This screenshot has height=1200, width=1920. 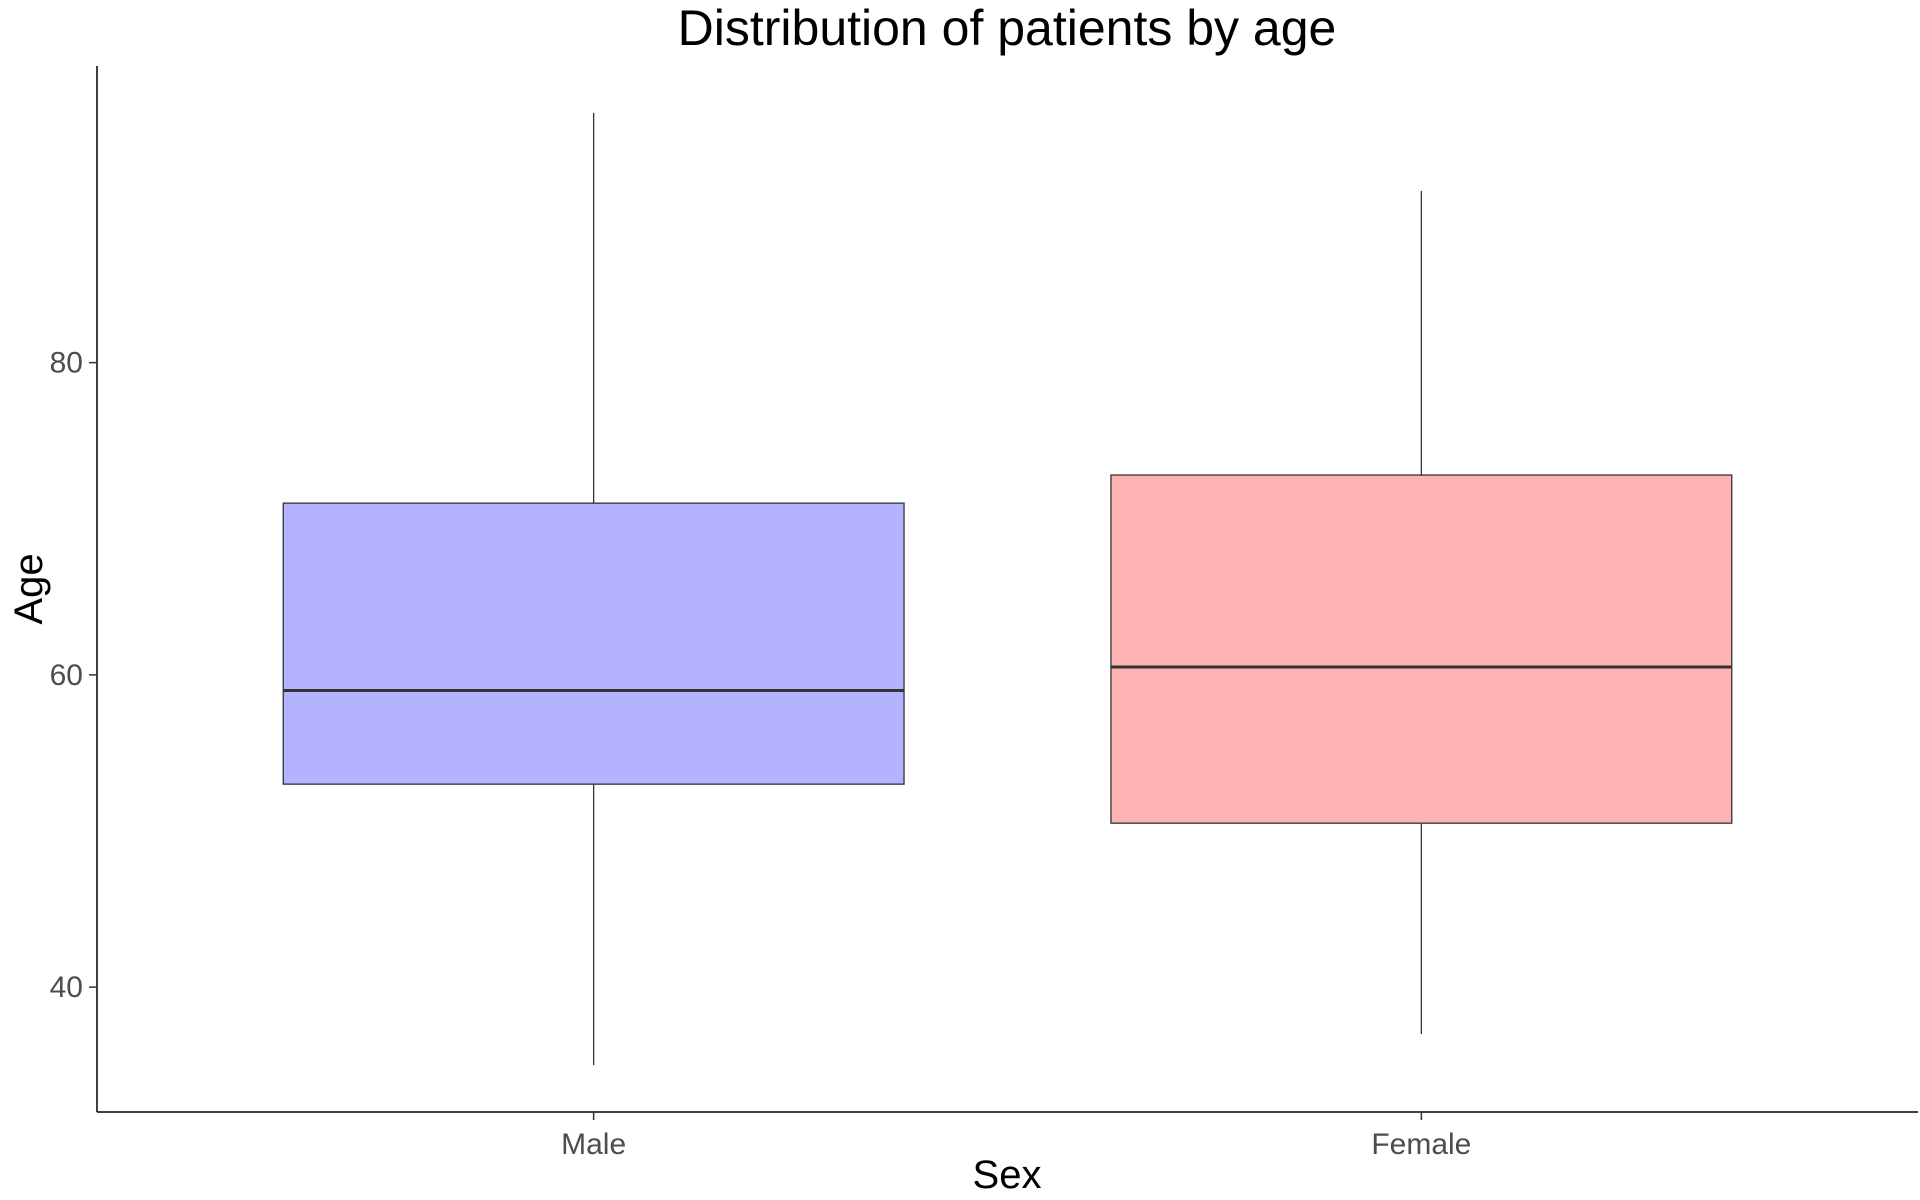 I want to click on y-axis-ticks: 40 60 80, so click(x=73, y=675).